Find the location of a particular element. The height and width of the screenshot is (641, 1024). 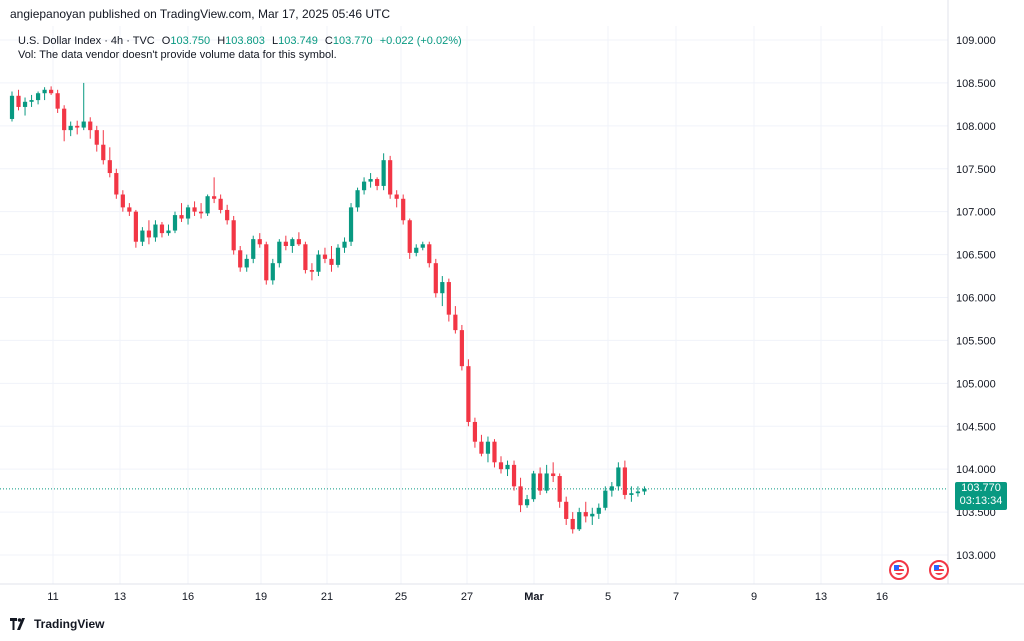

symbol-title: U.S. Dollar Index · 4h · TVC is located at coordinates (86, 41).